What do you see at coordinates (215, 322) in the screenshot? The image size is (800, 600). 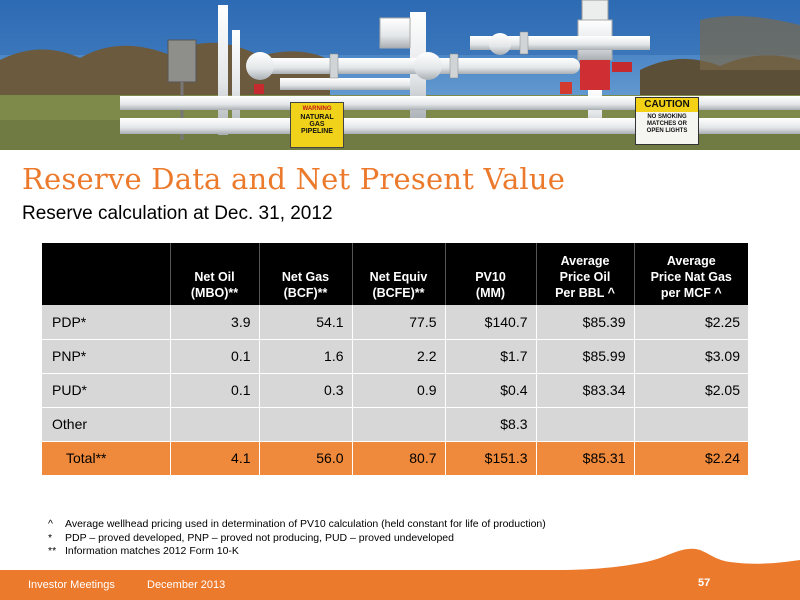 I see `cell-net-oil: 3.9` at bounding box center [215, 322].